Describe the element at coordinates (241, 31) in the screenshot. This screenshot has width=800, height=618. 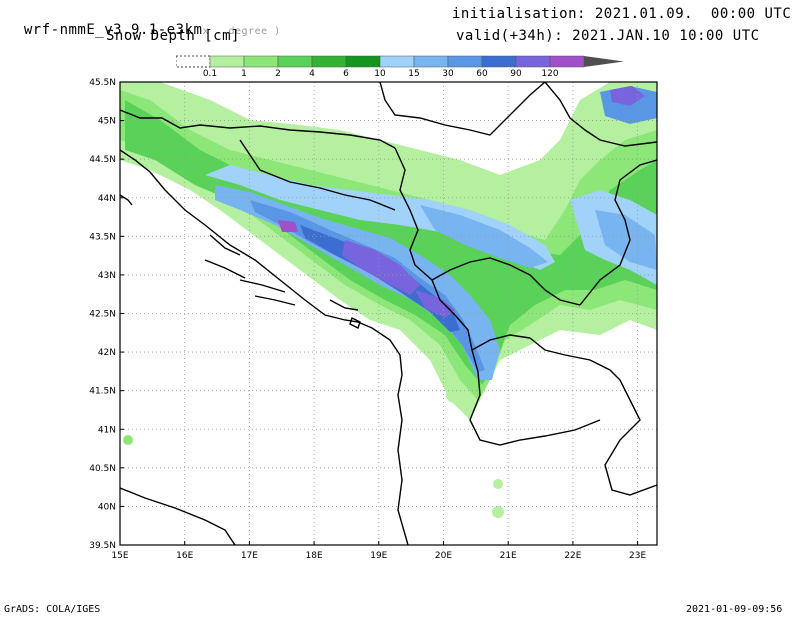
I see `model-unit: x . degree )` at that location.